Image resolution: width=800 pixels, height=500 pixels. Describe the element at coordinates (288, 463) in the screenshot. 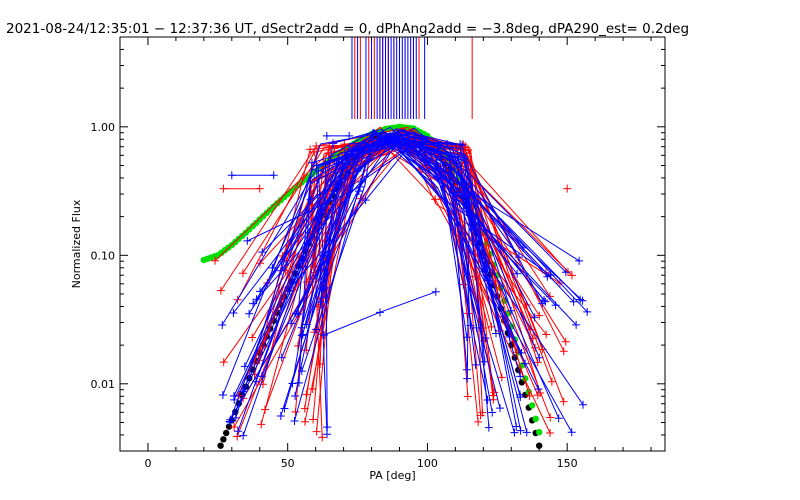

I see `x-tick-label: 50` at that location.